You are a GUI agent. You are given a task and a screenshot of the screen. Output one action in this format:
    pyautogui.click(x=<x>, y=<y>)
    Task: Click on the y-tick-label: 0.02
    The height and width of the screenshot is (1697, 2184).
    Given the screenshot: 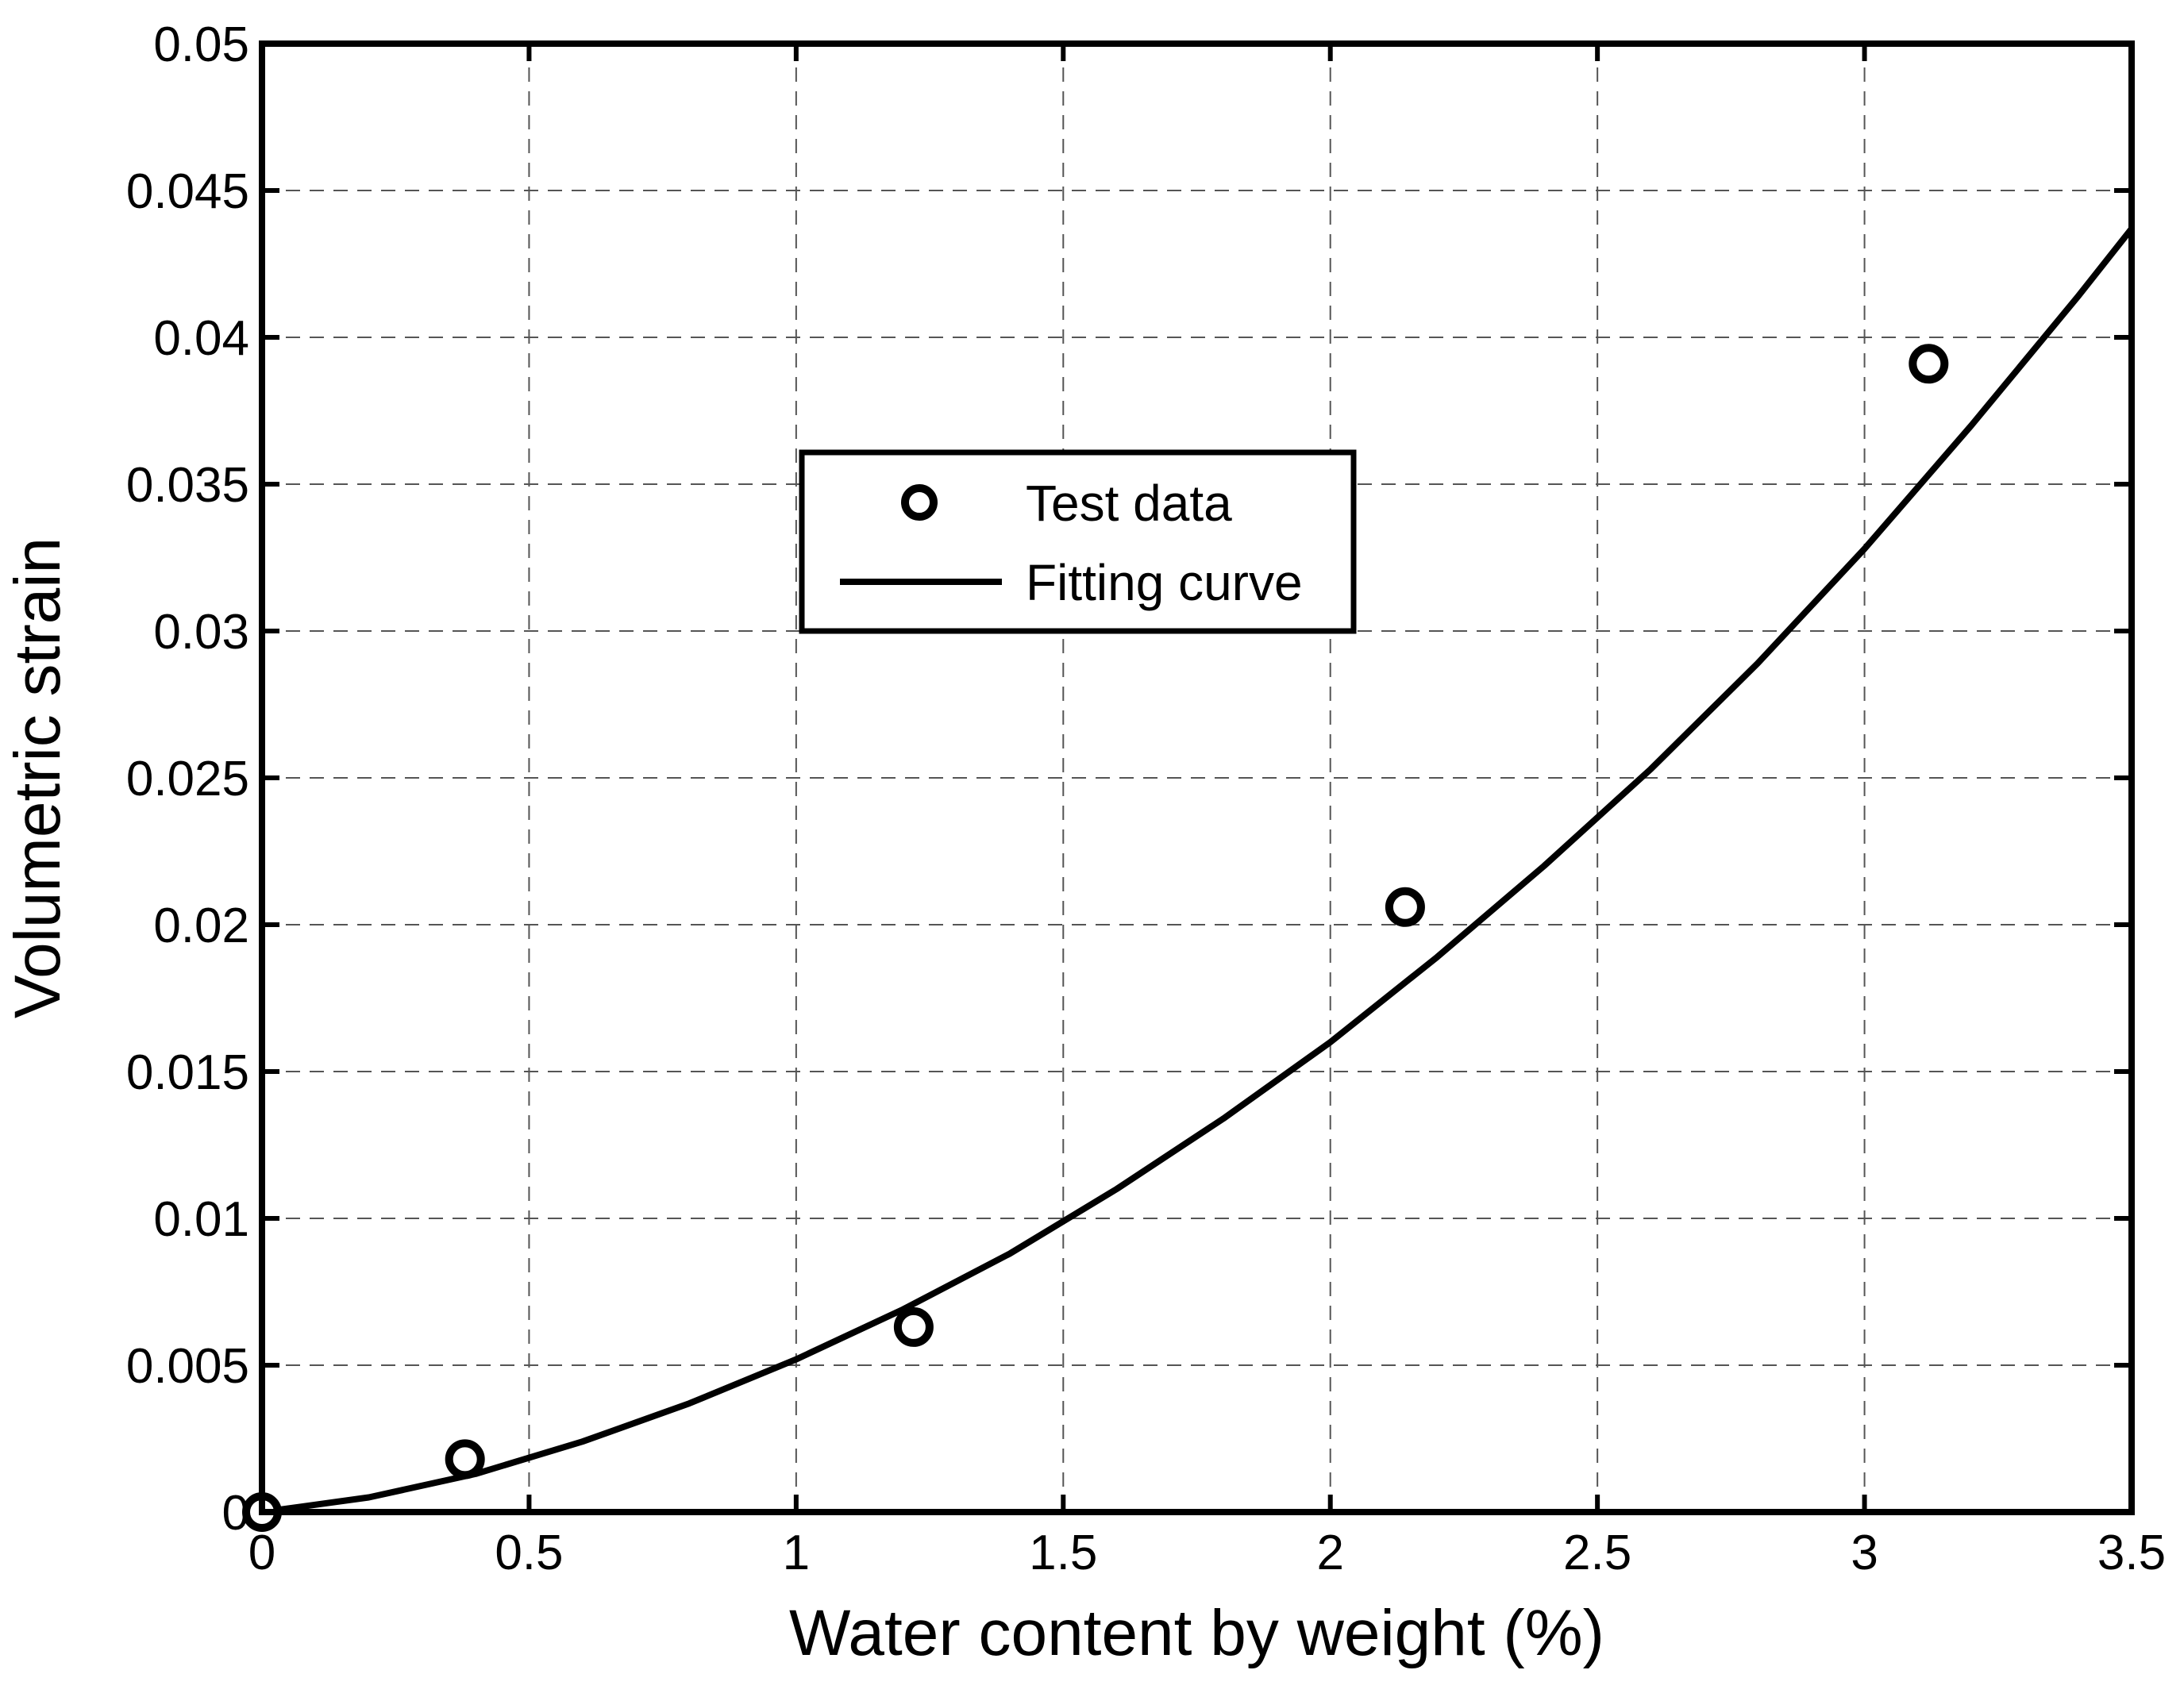 What is the action you would take?
    pyautogui.click(x=201, y=926)
    